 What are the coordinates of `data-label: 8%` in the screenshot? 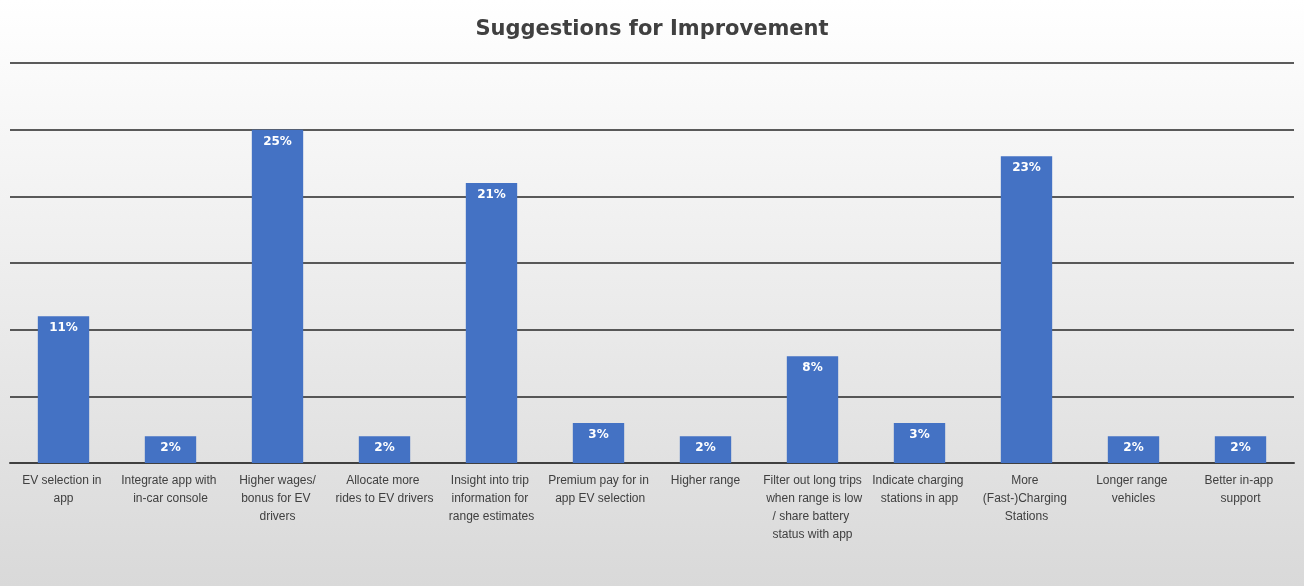 It's located at (812, 367).